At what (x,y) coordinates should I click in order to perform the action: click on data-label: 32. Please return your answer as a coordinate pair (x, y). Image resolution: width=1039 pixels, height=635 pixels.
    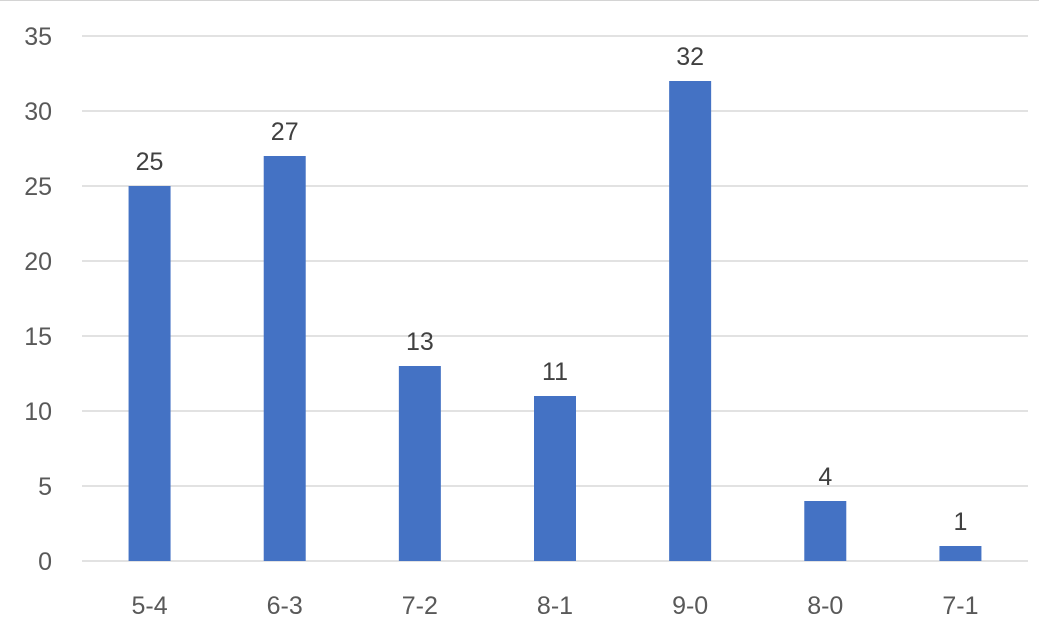
    Looking at the image, I should click on (690, 57).